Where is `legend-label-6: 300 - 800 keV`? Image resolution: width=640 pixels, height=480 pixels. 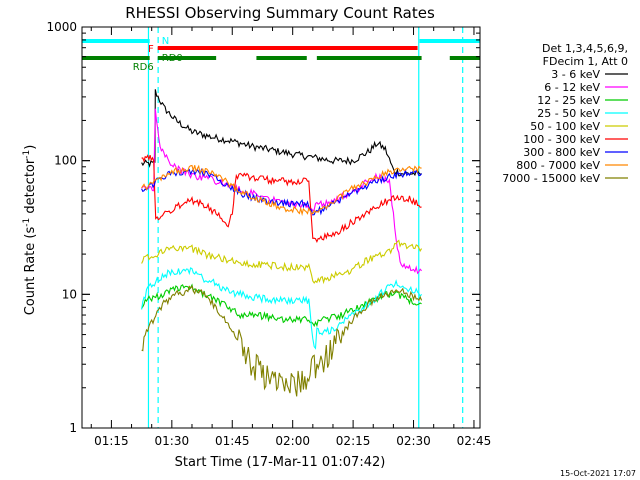 legend-label-6: 300 - 800 keV is located at coordinates (561, 152).